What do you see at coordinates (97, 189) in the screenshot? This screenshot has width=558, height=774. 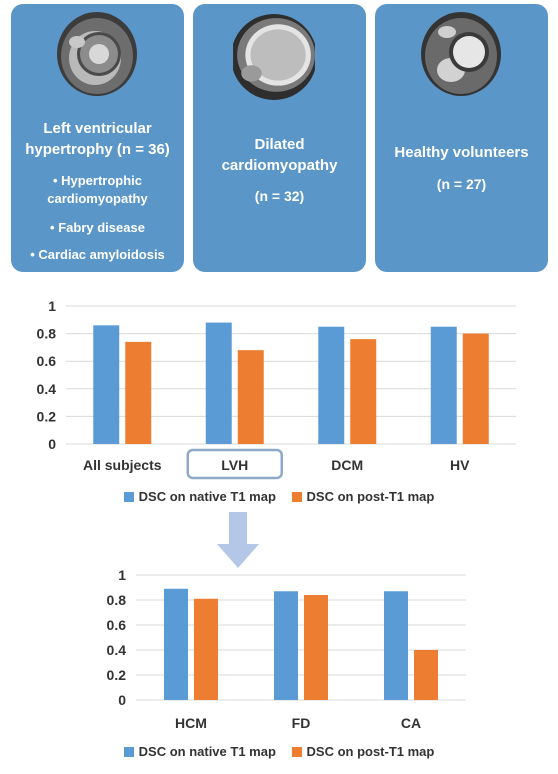 I see `subtype-hcm: • Hypertrophic cardiomyopathy` at bounding box center [97, 189].